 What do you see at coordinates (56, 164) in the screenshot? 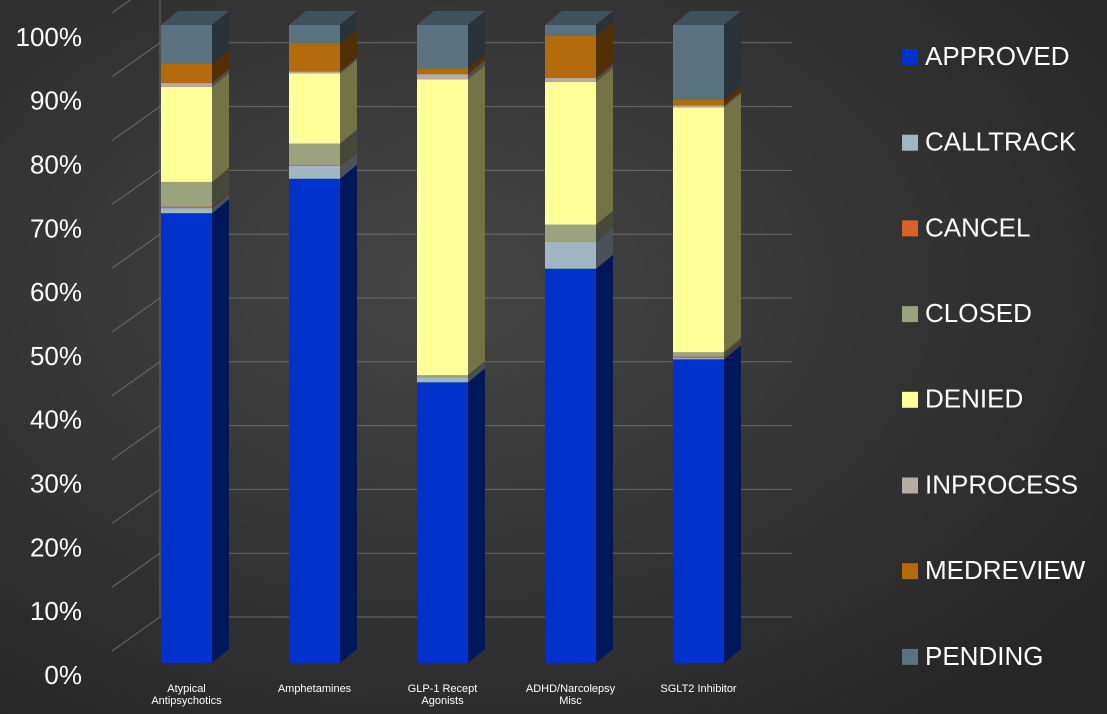
I see `y-tick-label: 80%` at bounding box center [56, 164].